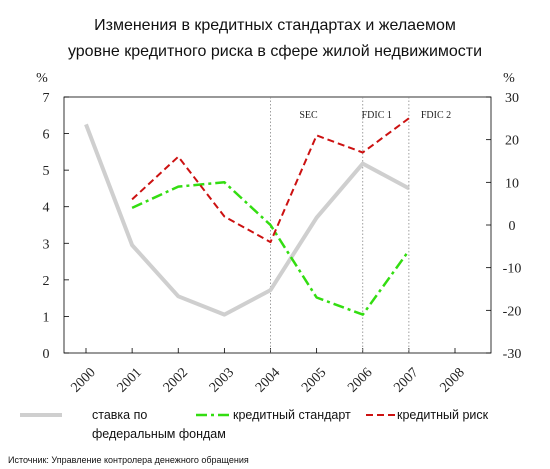 This screenshot has width=550, height=469. What do you see at coordinates (119, 415) in the screenshot?
I see `legend-label-fed-rate-1: ставка по` at bounding box center [119, 415].